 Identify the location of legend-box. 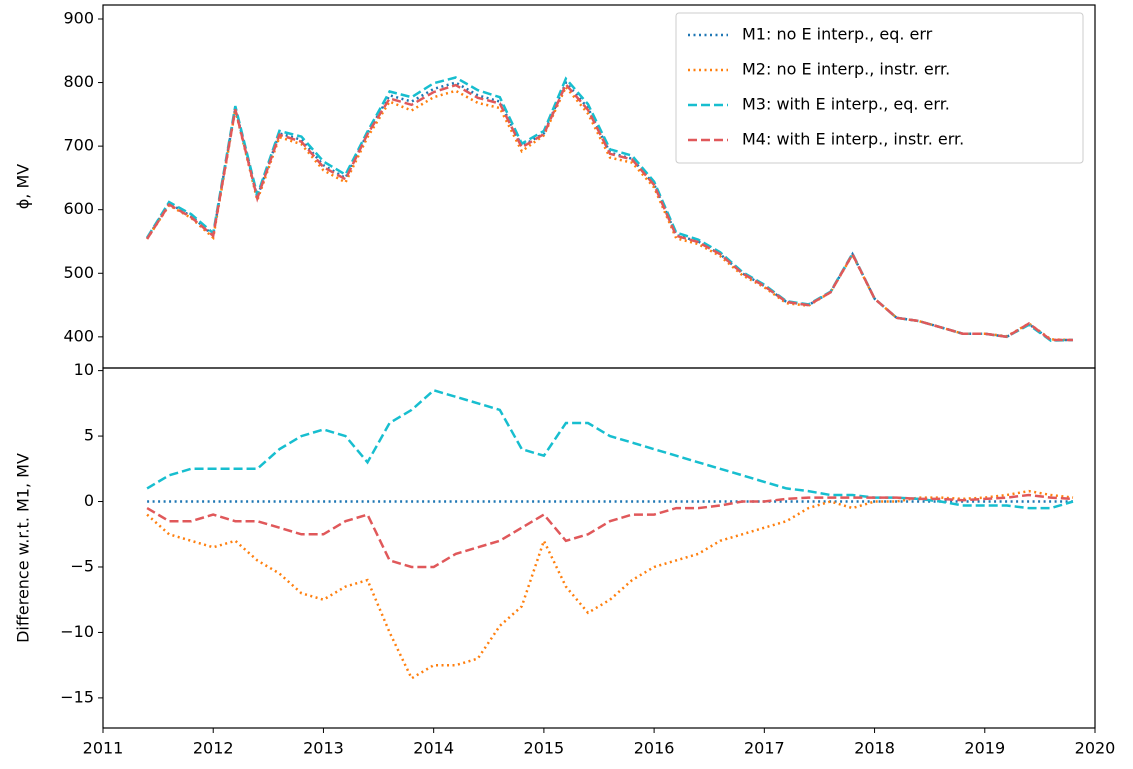
(879, 88).